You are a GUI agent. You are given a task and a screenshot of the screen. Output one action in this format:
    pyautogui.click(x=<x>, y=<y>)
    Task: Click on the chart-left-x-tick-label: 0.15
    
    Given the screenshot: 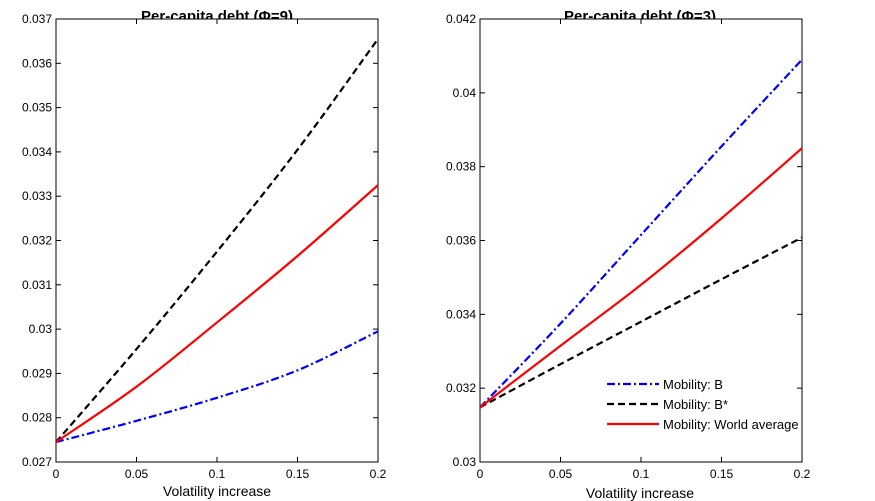 What is the action you would take?
    pyautogui.click(x=298, y=474)
    